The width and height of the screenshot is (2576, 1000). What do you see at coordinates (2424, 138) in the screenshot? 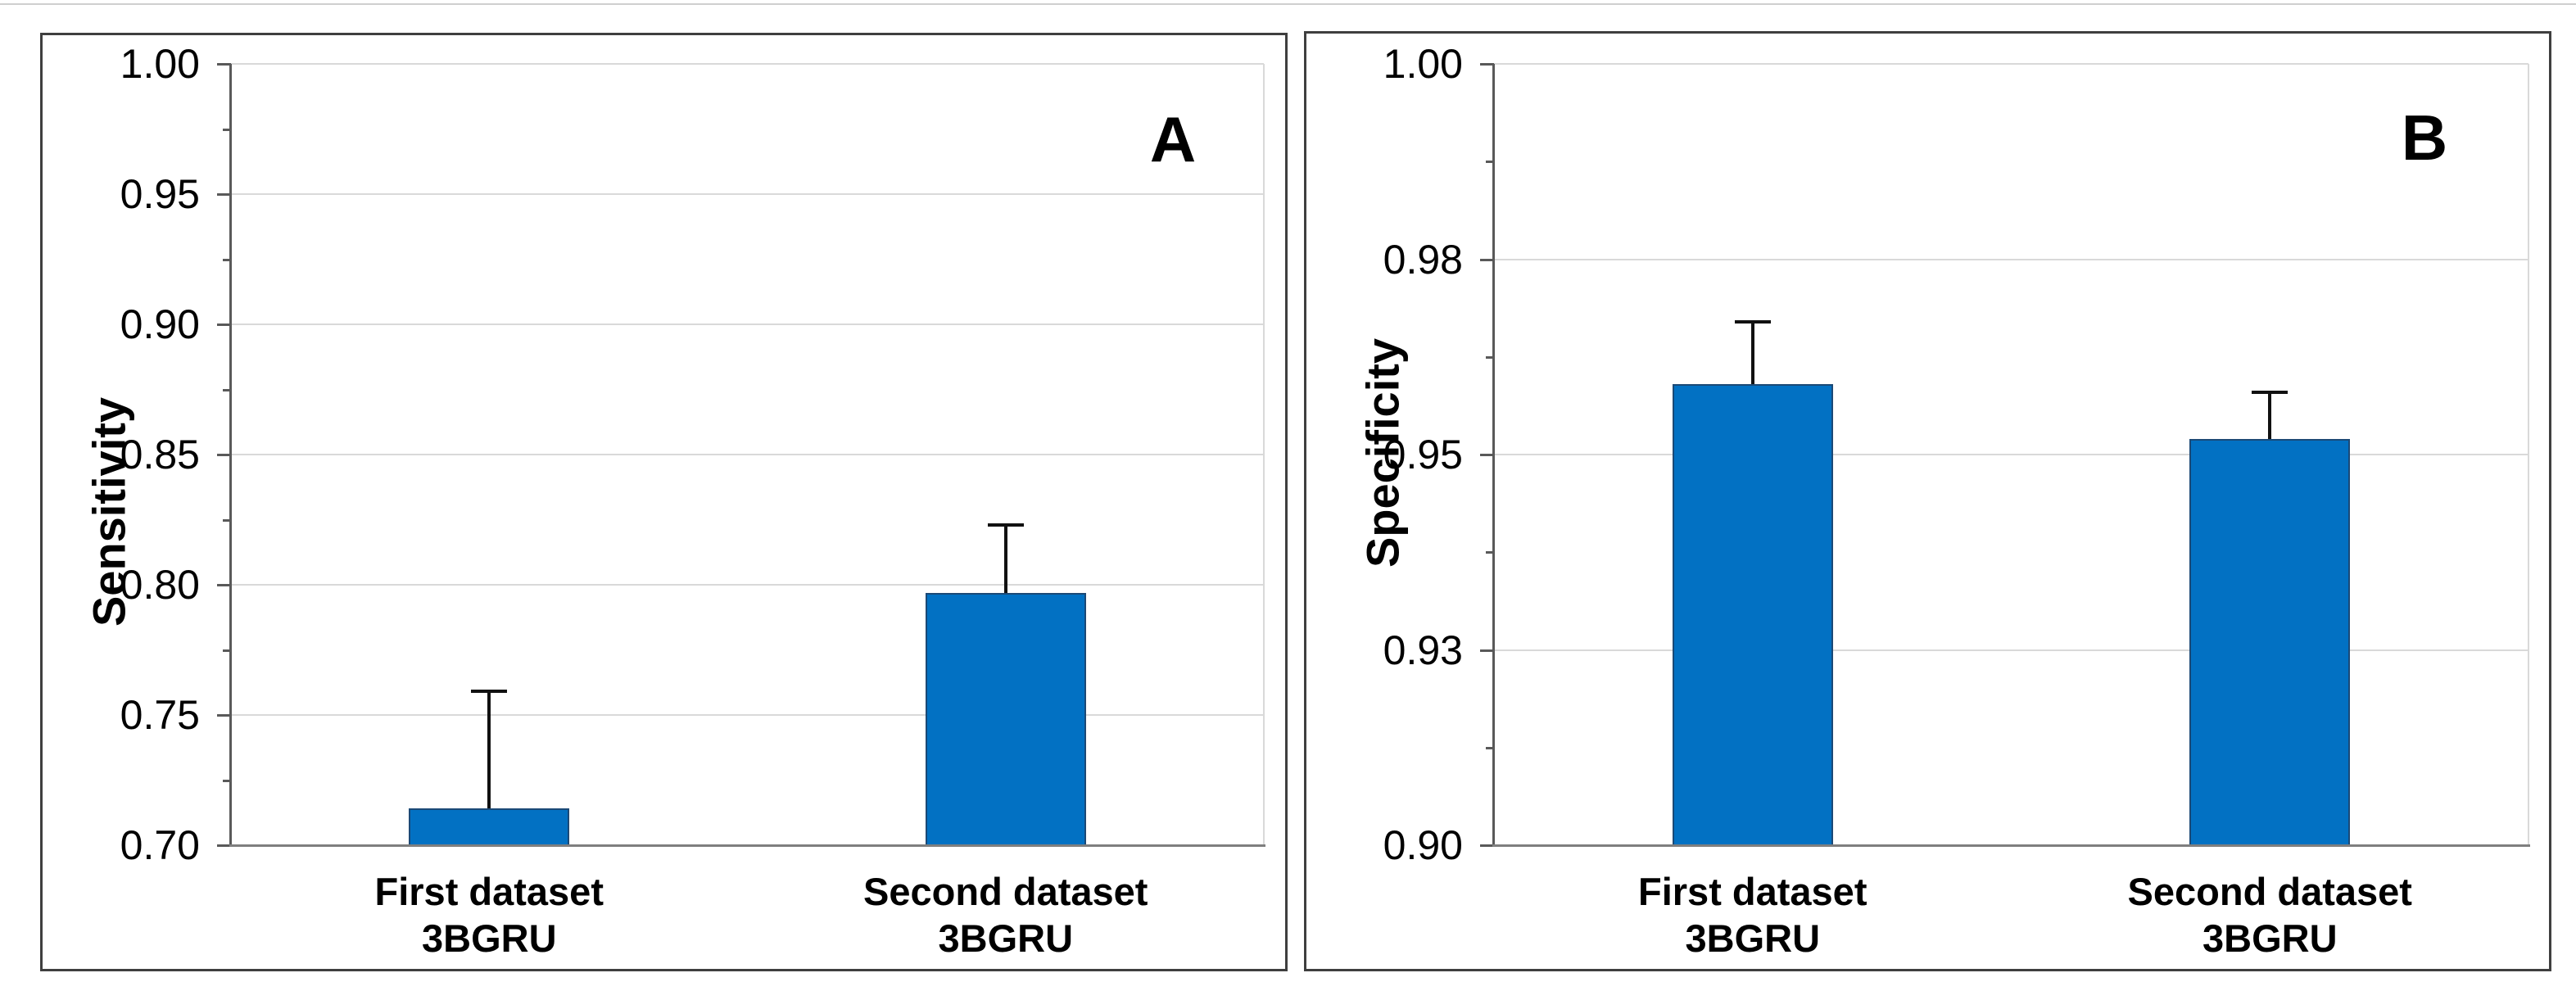
I see `panel-letter-b: B` at bounding box center [2424, 138].